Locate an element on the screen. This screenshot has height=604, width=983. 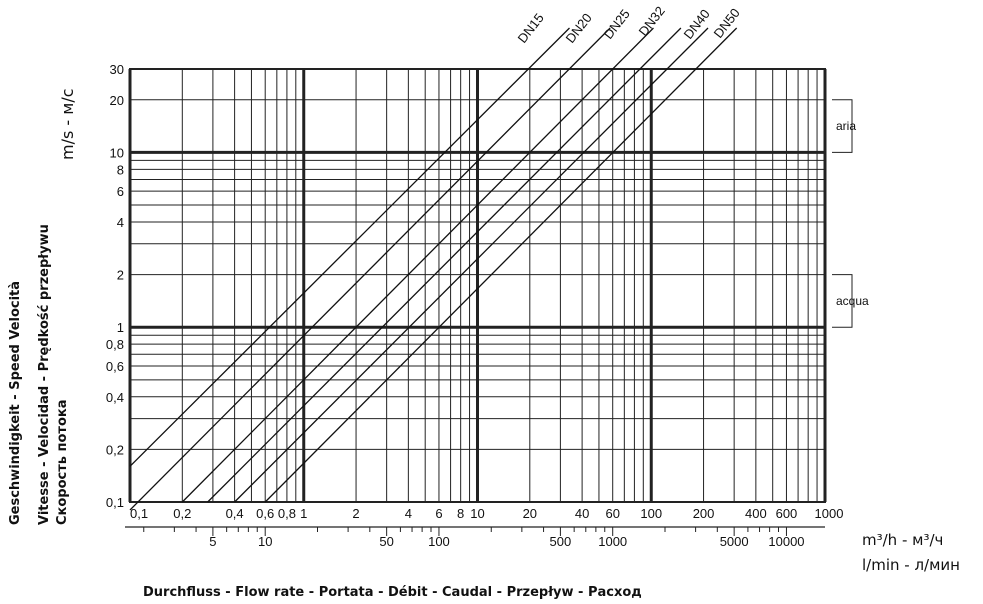
y-tick-label: 6 is located at coordinates (120, 191).